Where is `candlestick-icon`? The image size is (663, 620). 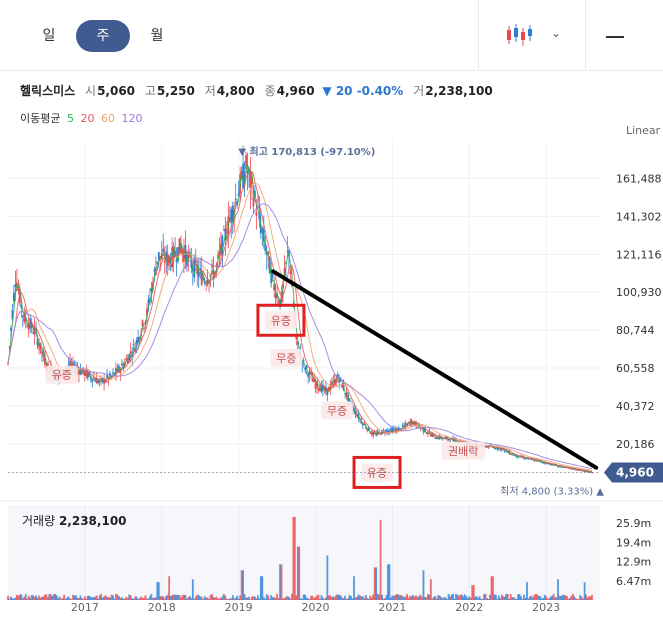 candlestick-icon is located at coordinates (519, 35).